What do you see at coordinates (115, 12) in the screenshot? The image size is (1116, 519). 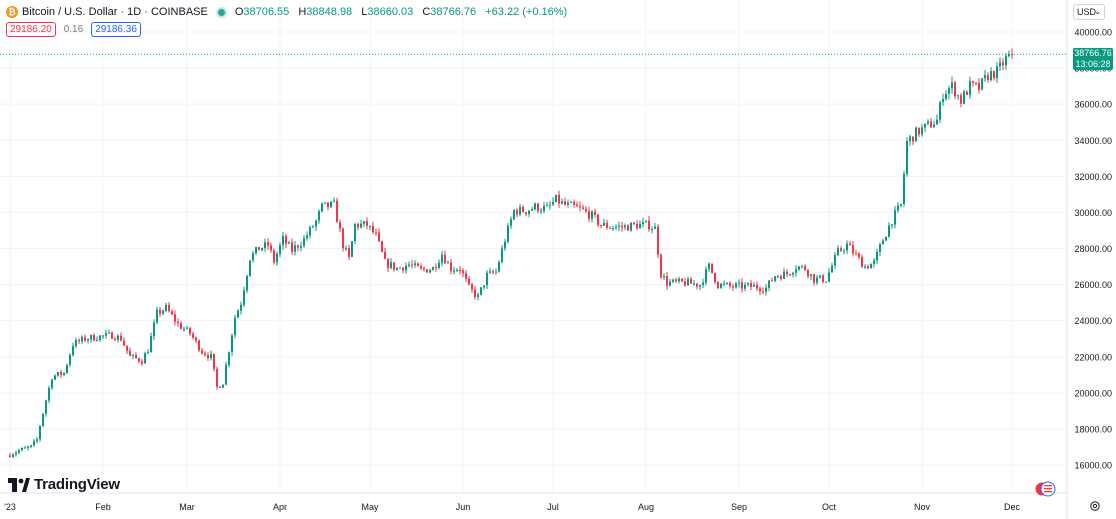 I see `symbol-title: Bitcoin / U.S. Dollar · 1D · COINBASE` at bounding box center [115, 12].